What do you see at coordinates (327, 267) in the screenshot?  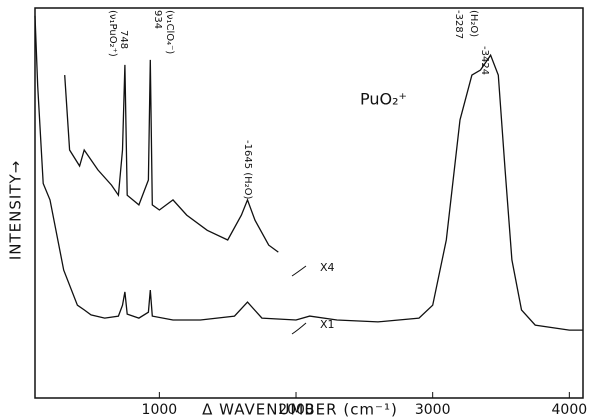 I see `series-label: X4` at bounding box center [327, 267].